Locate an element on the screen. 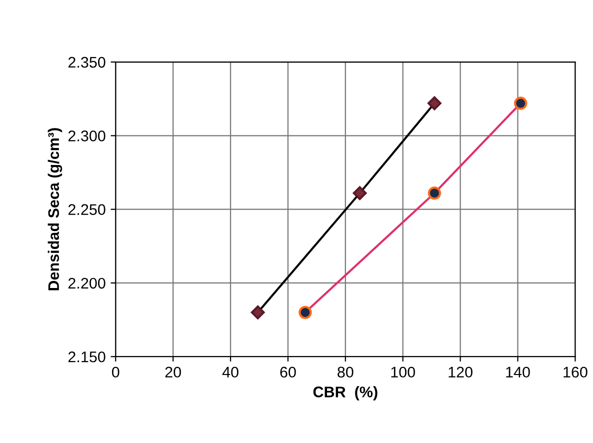 The width and height of the screenshot is (593, 443). x-tick-label: 100 is located at coordinates (403, 372).